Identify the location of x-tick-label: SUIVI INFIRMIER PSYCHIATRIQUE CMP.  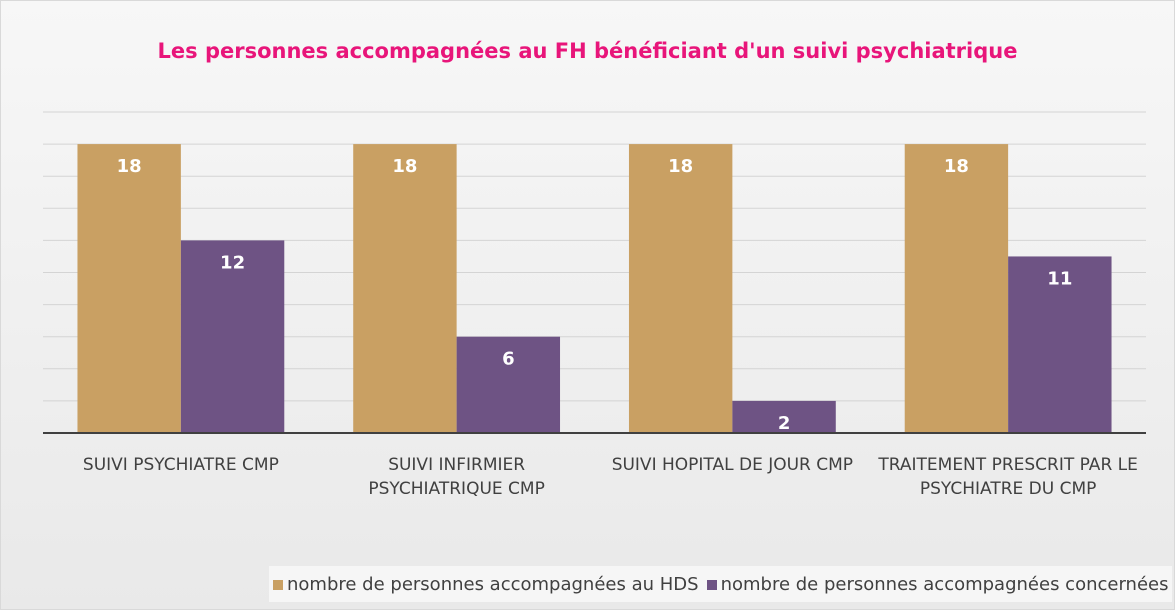
(456, 477).